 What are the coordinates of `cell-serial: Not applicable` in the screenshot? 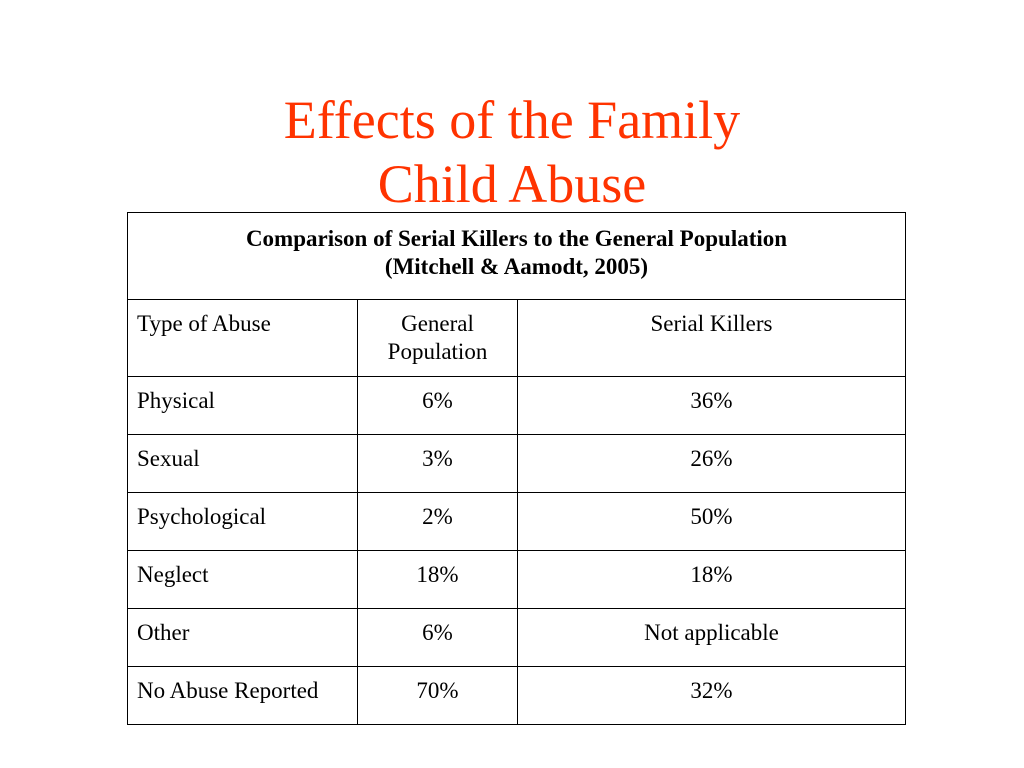 It's located at (711, 637).